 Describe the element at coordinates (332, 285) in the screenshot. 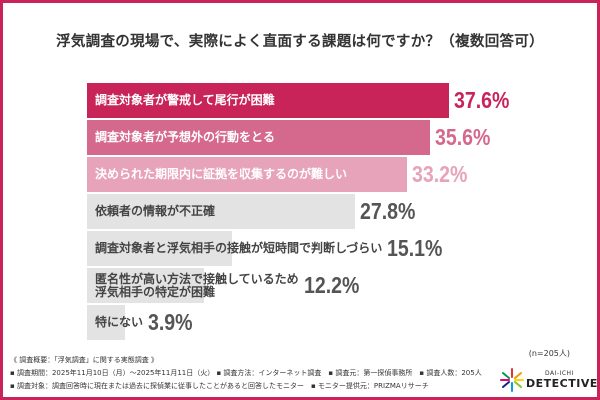

I see `value-label: 12.2%` at that location.